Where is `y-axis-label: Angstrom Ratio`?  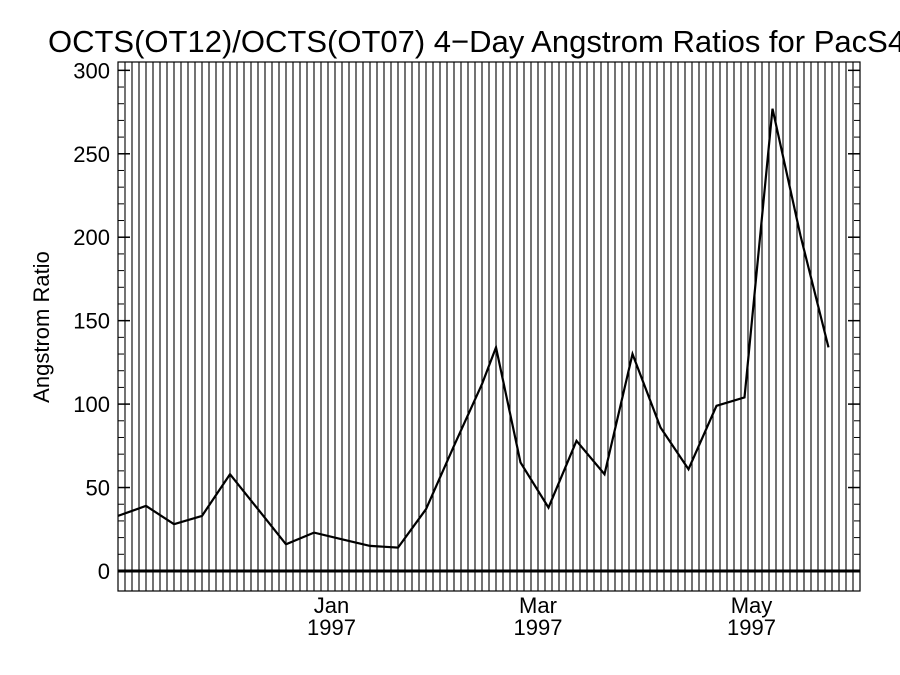 y-axis-label: Angstrom Ratio is located at coordinates (41, 327).